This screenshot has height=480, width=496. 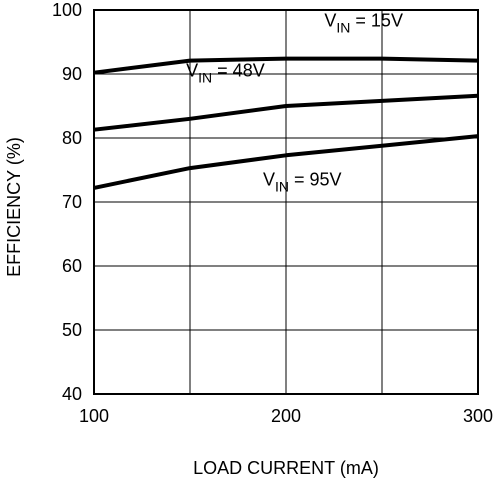 I want to click on y-tick-label: 40, so click(x=72, y=394).